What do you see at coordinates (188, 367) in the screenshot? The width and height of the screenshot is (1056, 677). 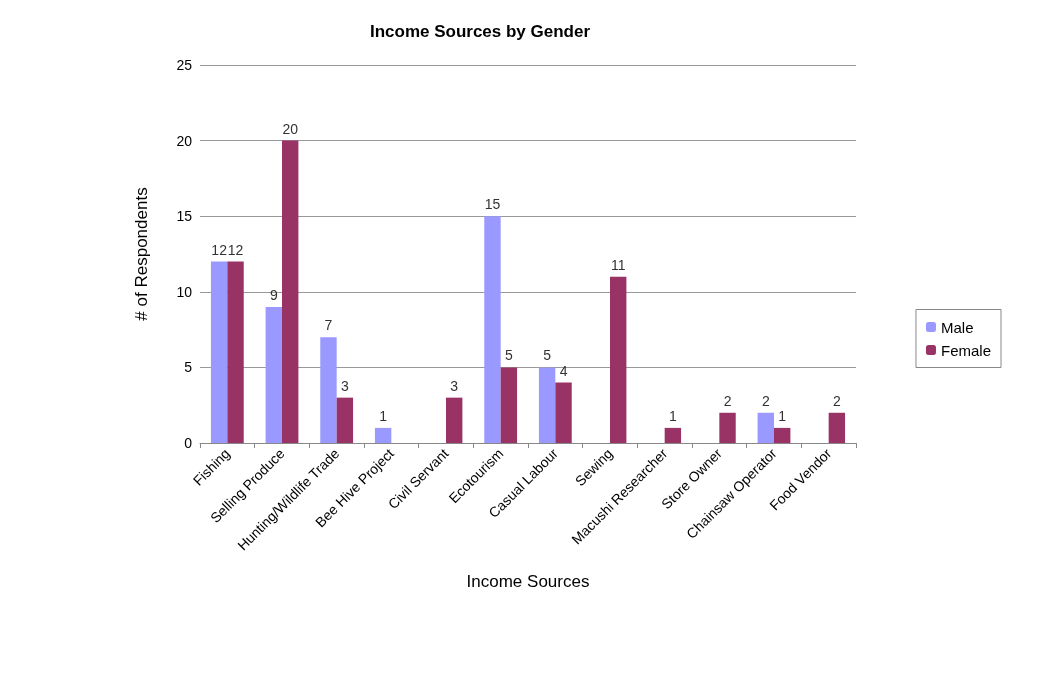 I see `y-tick-label: 5` at bounding box center [188, 367].